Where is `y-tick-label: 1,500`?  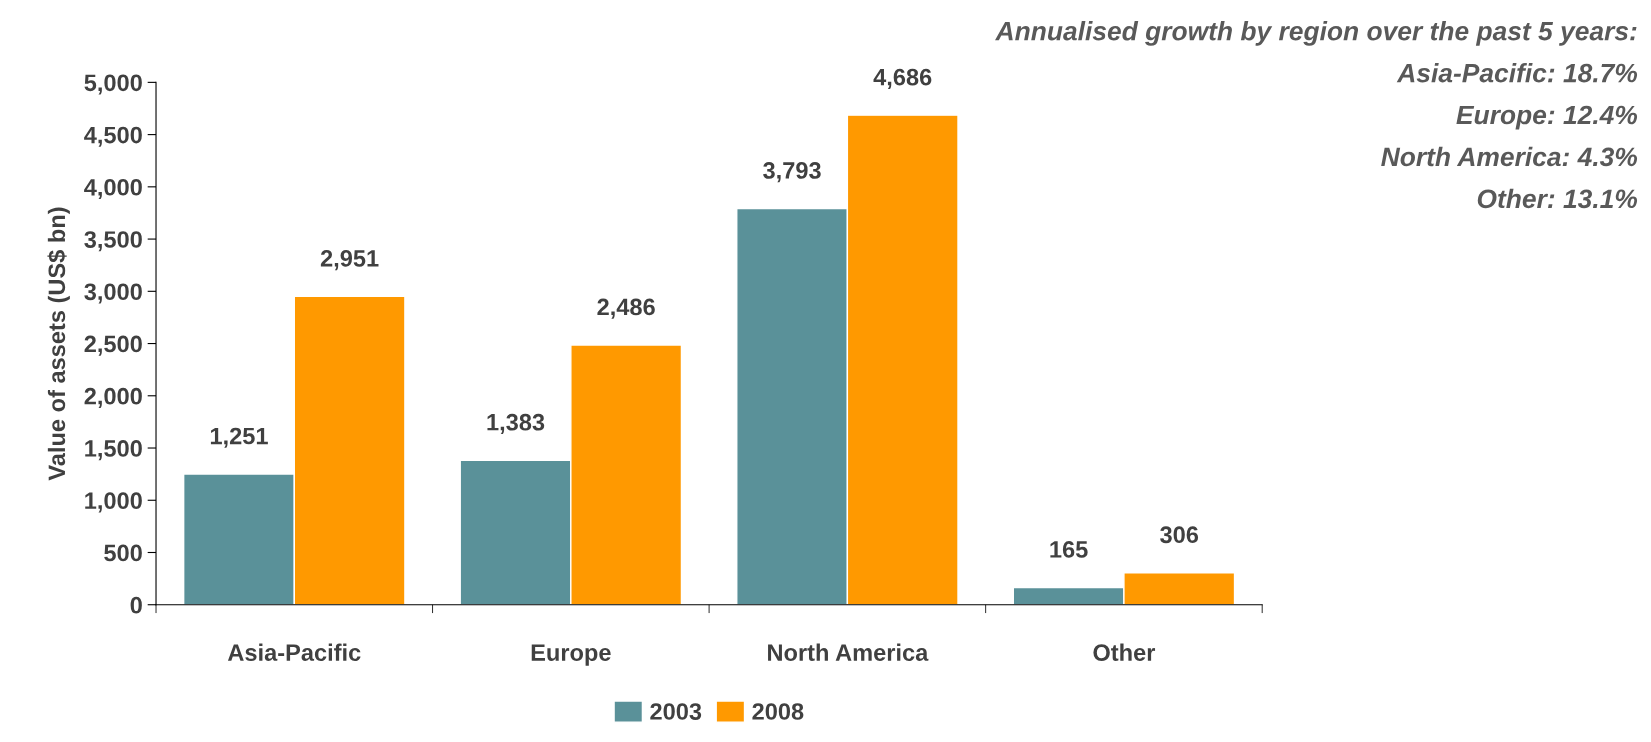
y-tick-label: 1,500 is located at coordinates (113, 450).